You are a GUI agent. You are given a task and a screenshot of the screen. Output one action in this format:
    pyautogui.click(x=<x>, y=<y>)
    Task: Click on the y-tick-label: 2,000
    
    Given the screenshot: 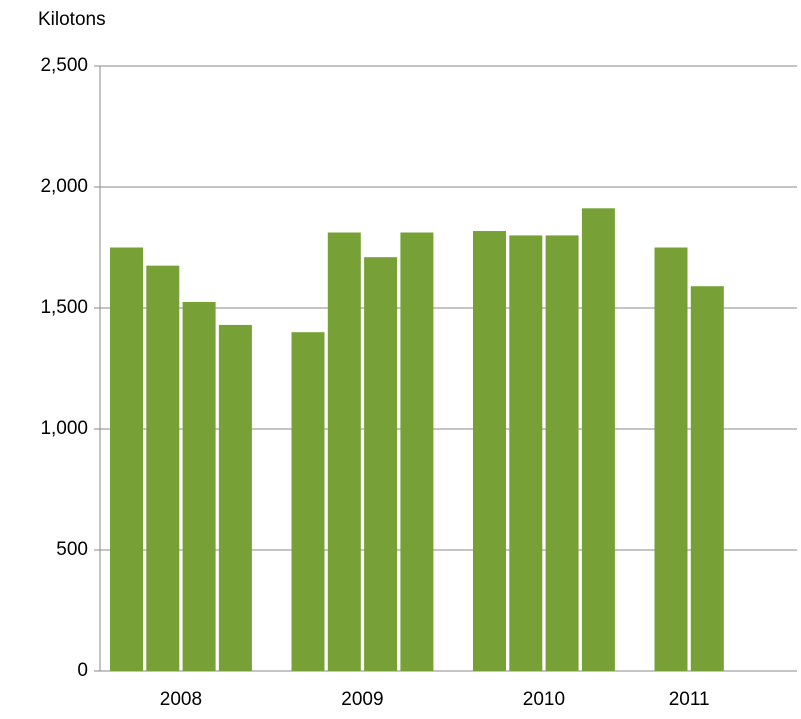 What is the action you would take?
    pyautogui.click(x=64, y=186)
    